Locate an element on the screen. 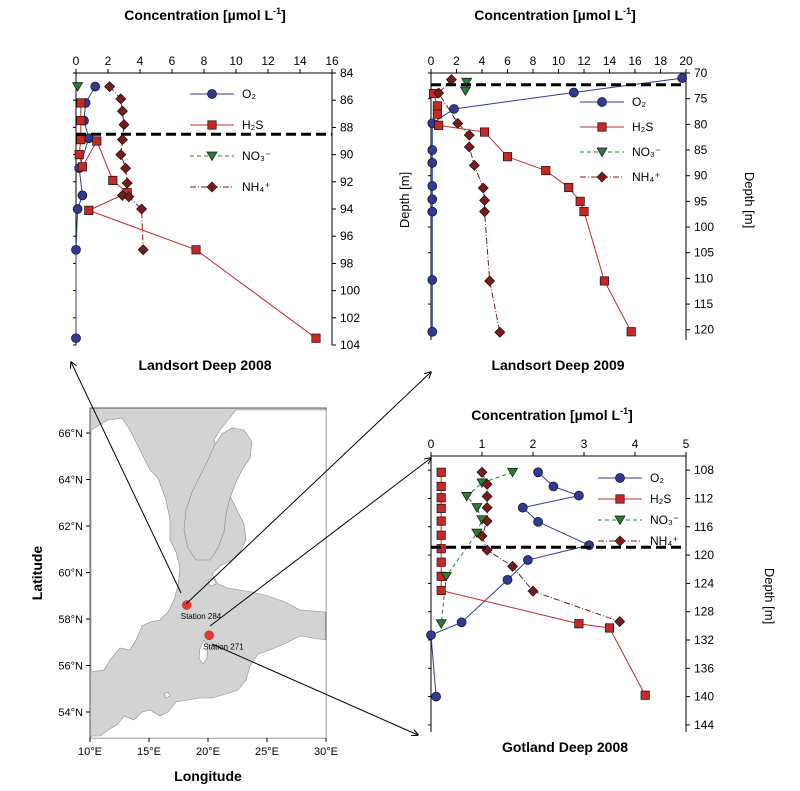  map-xlabel: Longitude is located at coordinates (208, 776).